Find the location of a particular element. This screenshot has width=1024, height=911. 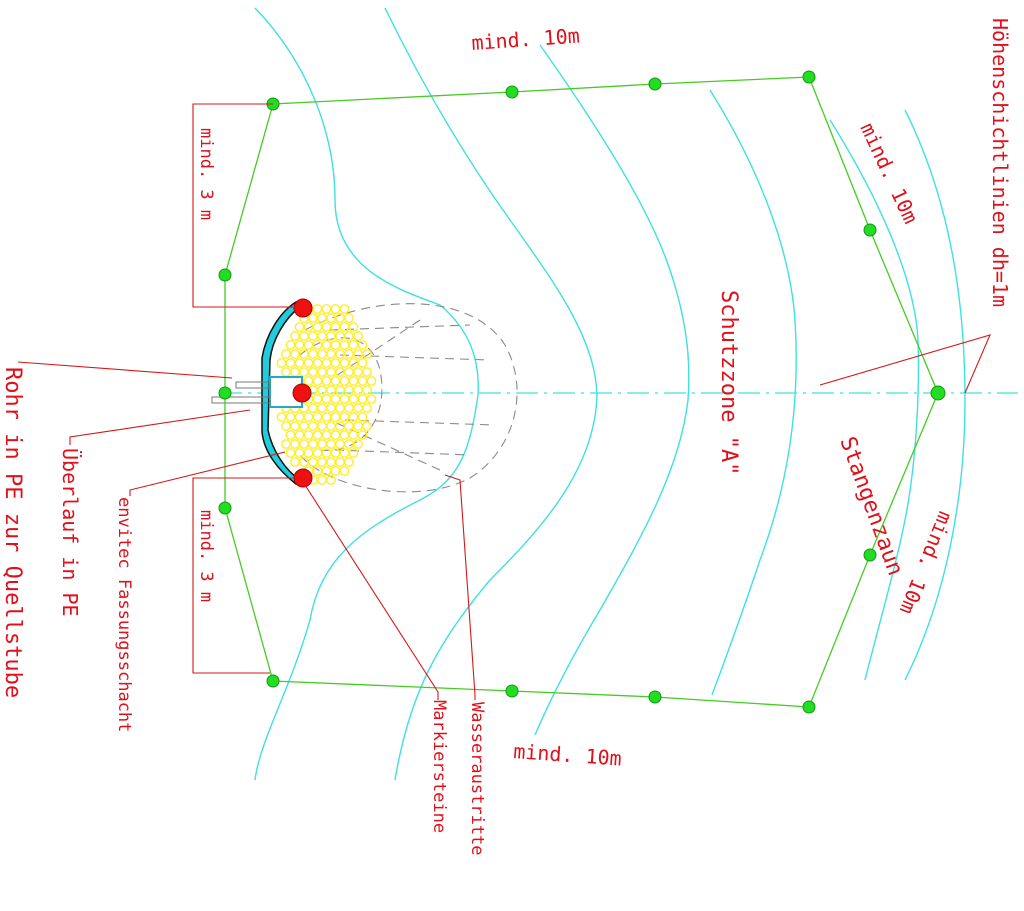

overflow-outlet is located at coordinates (241, 400).